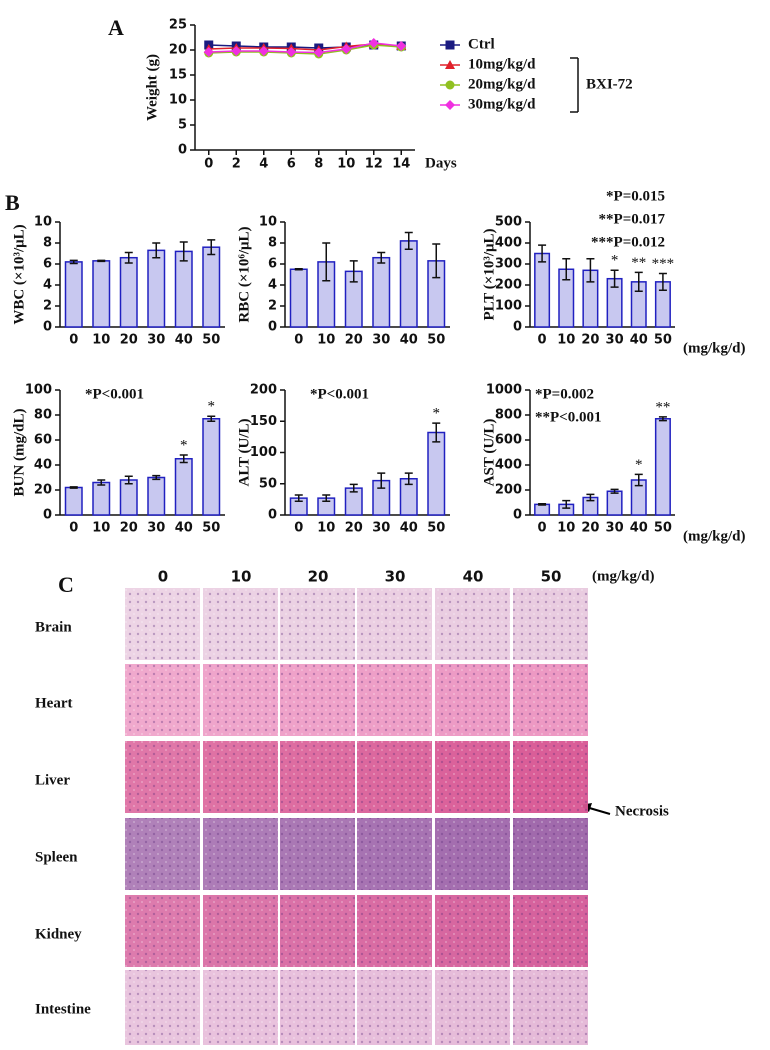 The height and width of the screenshot is (1050, 770). I want to click on row-label: Kidney, so click(58, 934).